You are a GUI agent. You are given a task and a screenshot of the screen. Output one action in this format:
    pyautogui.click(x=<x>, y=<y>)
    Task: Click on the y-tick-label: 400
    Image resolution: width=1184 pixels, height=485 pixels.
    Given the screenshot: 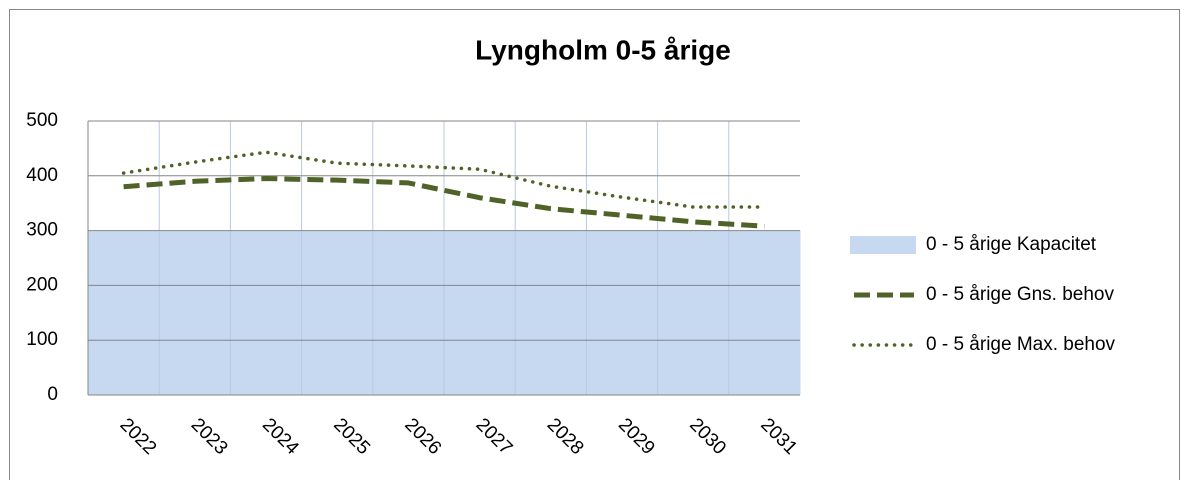 What is the action you would take?
    pyautogui.click(x=42, y=175)
    